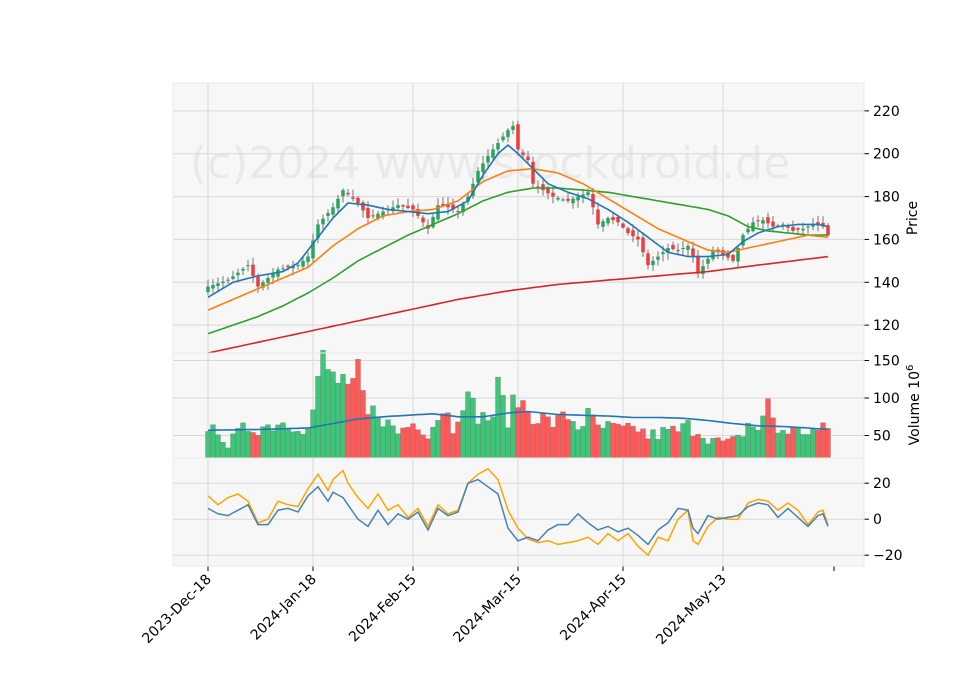 The image size is (960, 694). Describe the element at coordinates (518, 304) in the screenshot. I see `sma-200-line` at that location.